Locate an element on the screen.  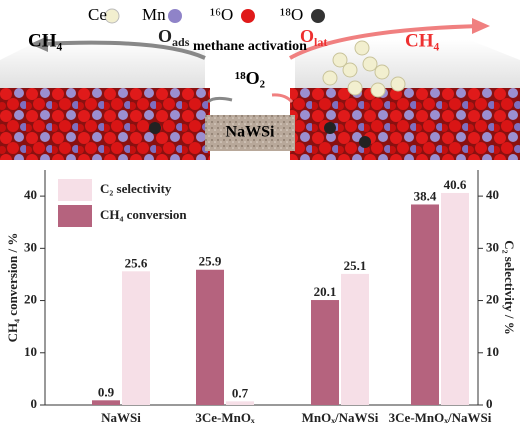
process-label: methane activation is located at coordinates (250, 46).